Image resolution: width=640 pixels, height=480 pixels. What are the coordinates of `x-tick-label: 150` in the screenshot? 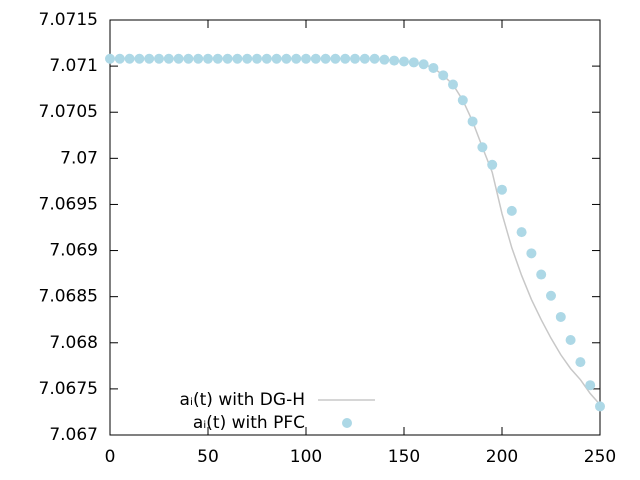 It's located at (404, 457).